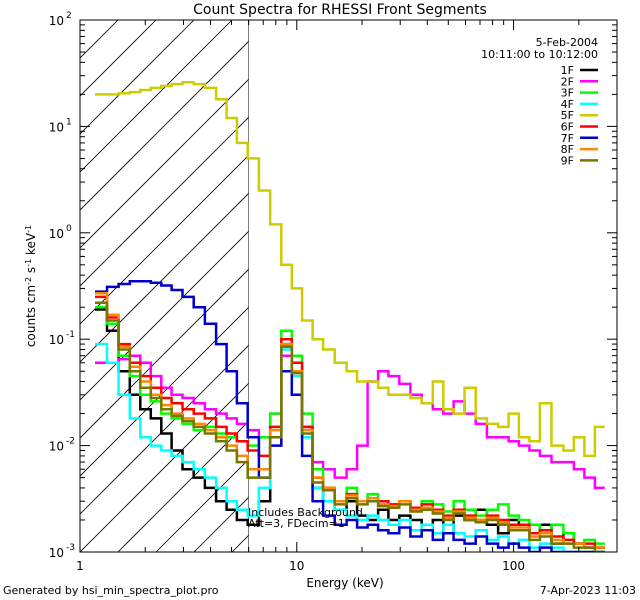 Image resolution: width=640 pixels, height=600 pixels. What do you see at coordinates (567, 115) in the screenshot?
I see `legend-label-5f: 5F` at bounding box center [567, 115].